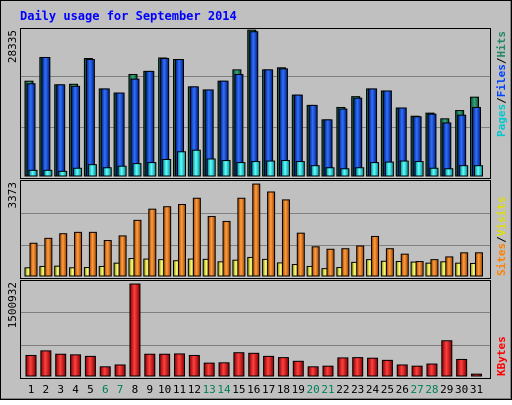 Image resolution: width=512 pixels, height=405 pixels. I want to click on x-tick-label: 11, so click(179, 389).